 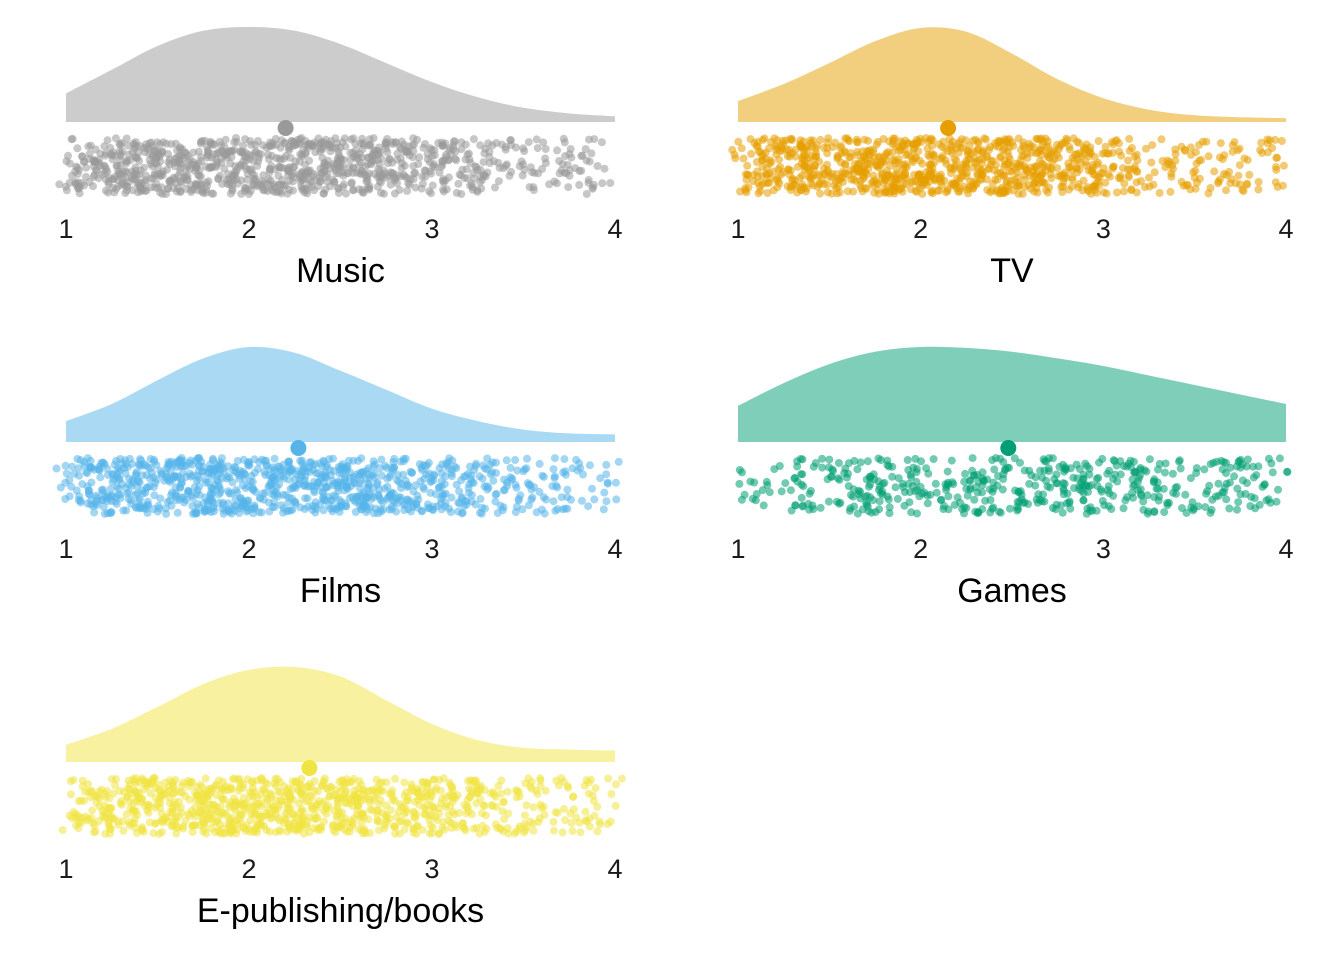 What do you see at coordinates (1012, 591) in the screenshot?
I see `panel-title: Games` at bounding box center [1012, 591].